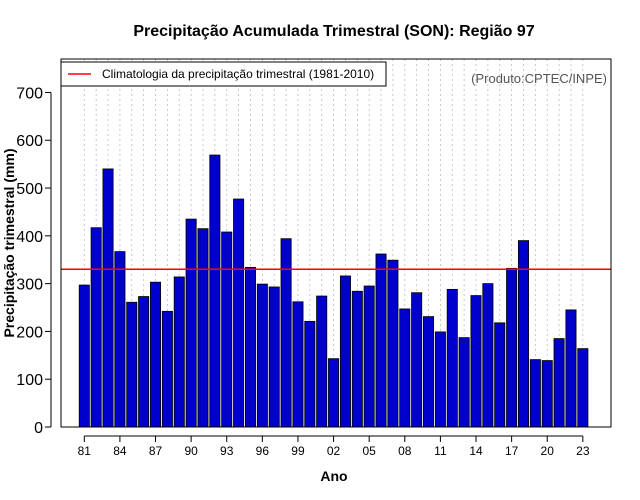  What do you see at coordinates (547, 394) in the screenshot?
I see `bar-2020` at bounding box center [547, 394].